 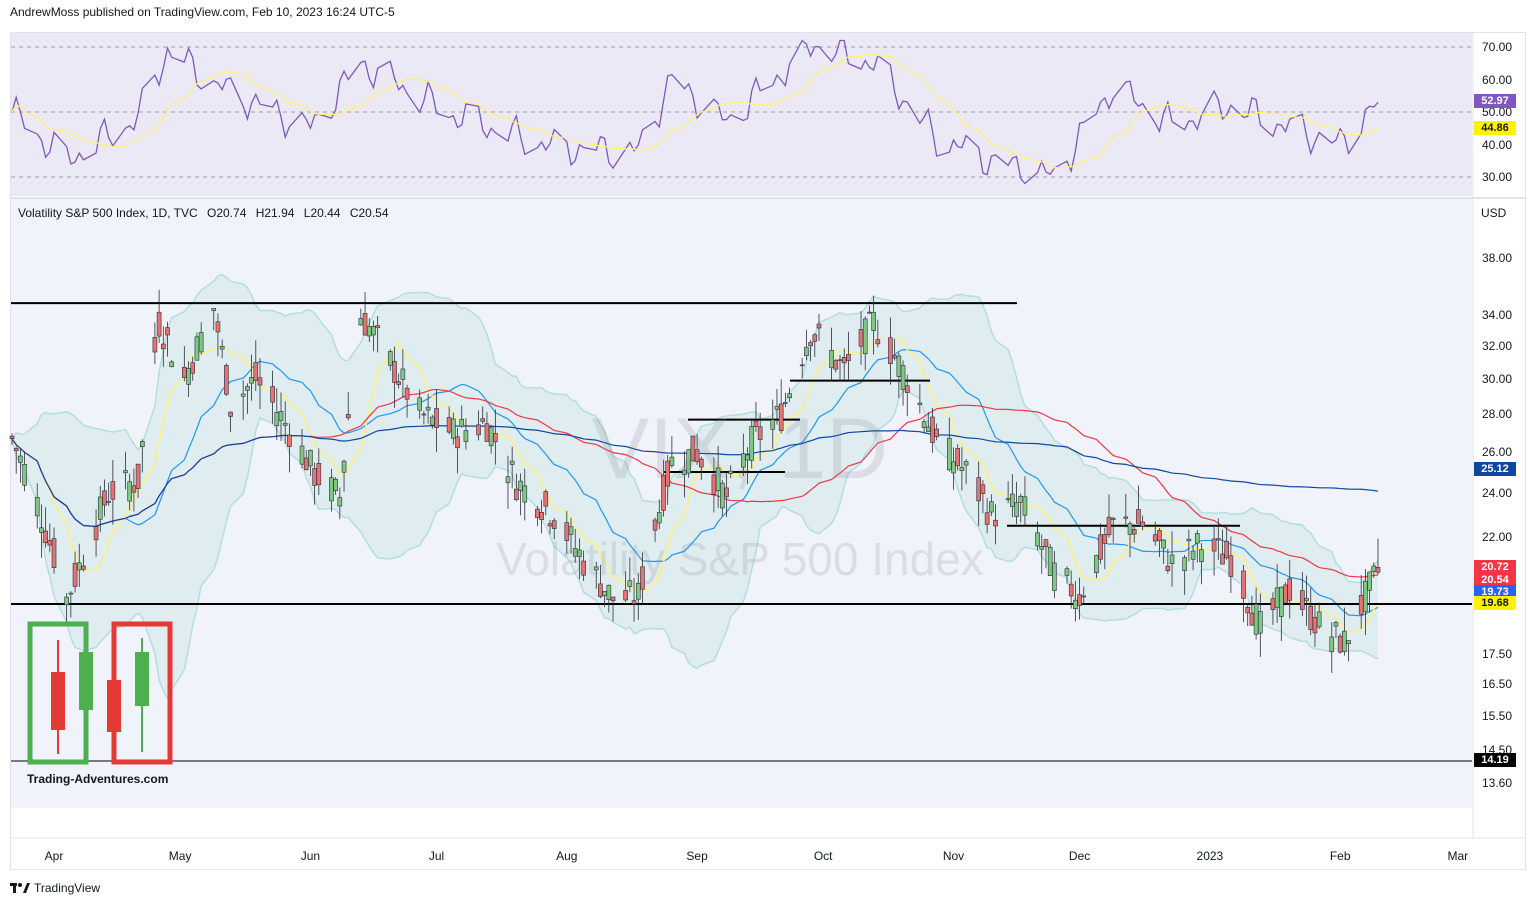 I want to click on footer: TradingView, so click(x=55, y=888).